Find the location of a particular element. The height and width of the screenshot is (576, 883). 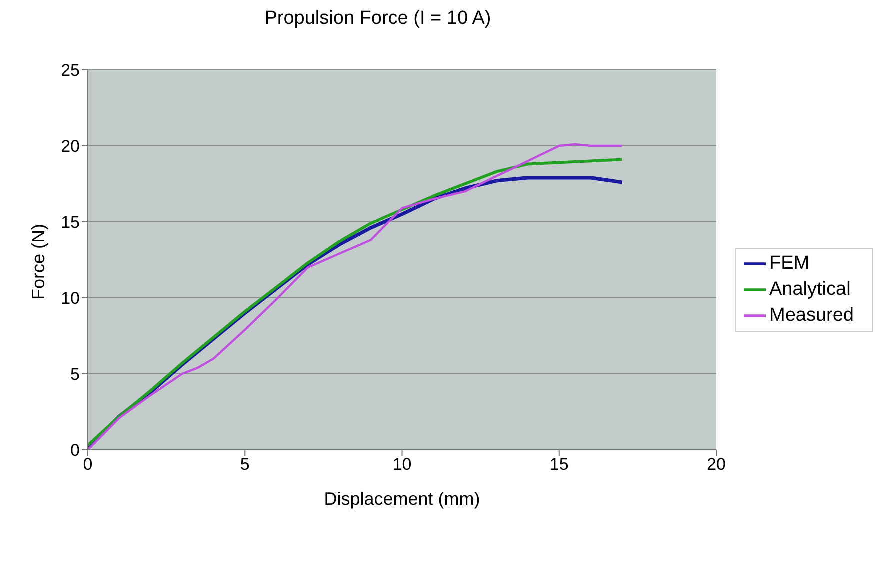

chart-title: Propulsion Force (I = 10 A) is located at coordinates (378, 19).